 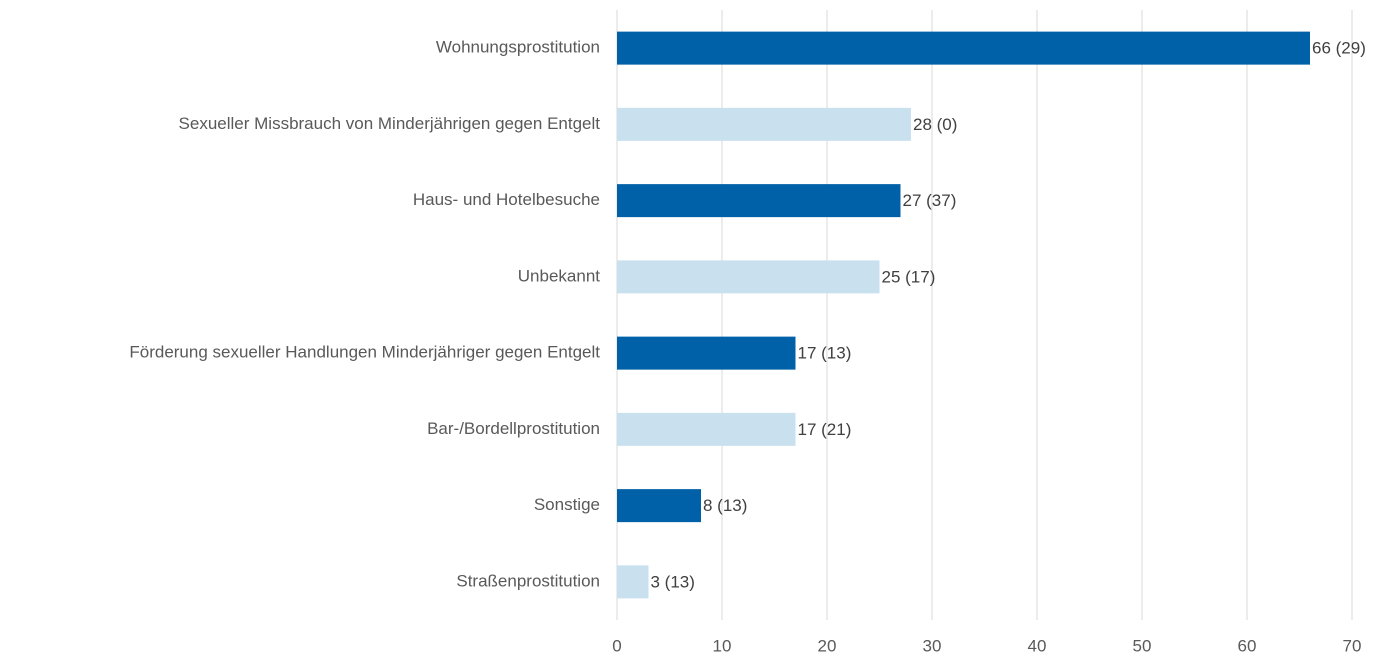 What do you see at coordinates (528, 580) in the screenshot?
I see `y-tick-label: Straßenprostitution` at bounding box center [528, 580].